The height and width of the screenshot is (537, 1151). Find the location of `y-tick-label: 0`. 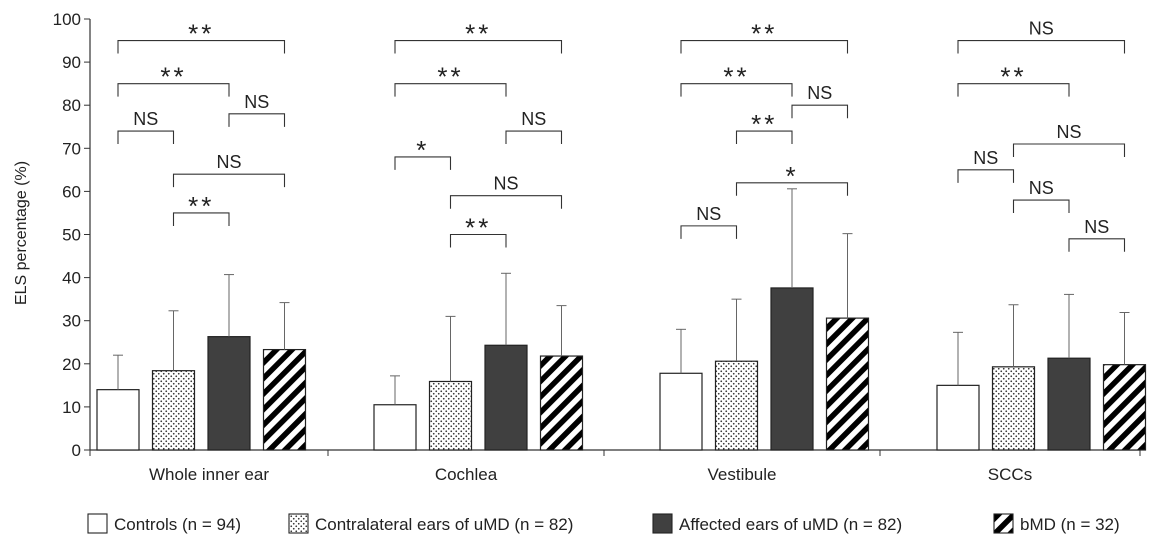

y-tick-label: 0 is located at coordinates (76, 450).